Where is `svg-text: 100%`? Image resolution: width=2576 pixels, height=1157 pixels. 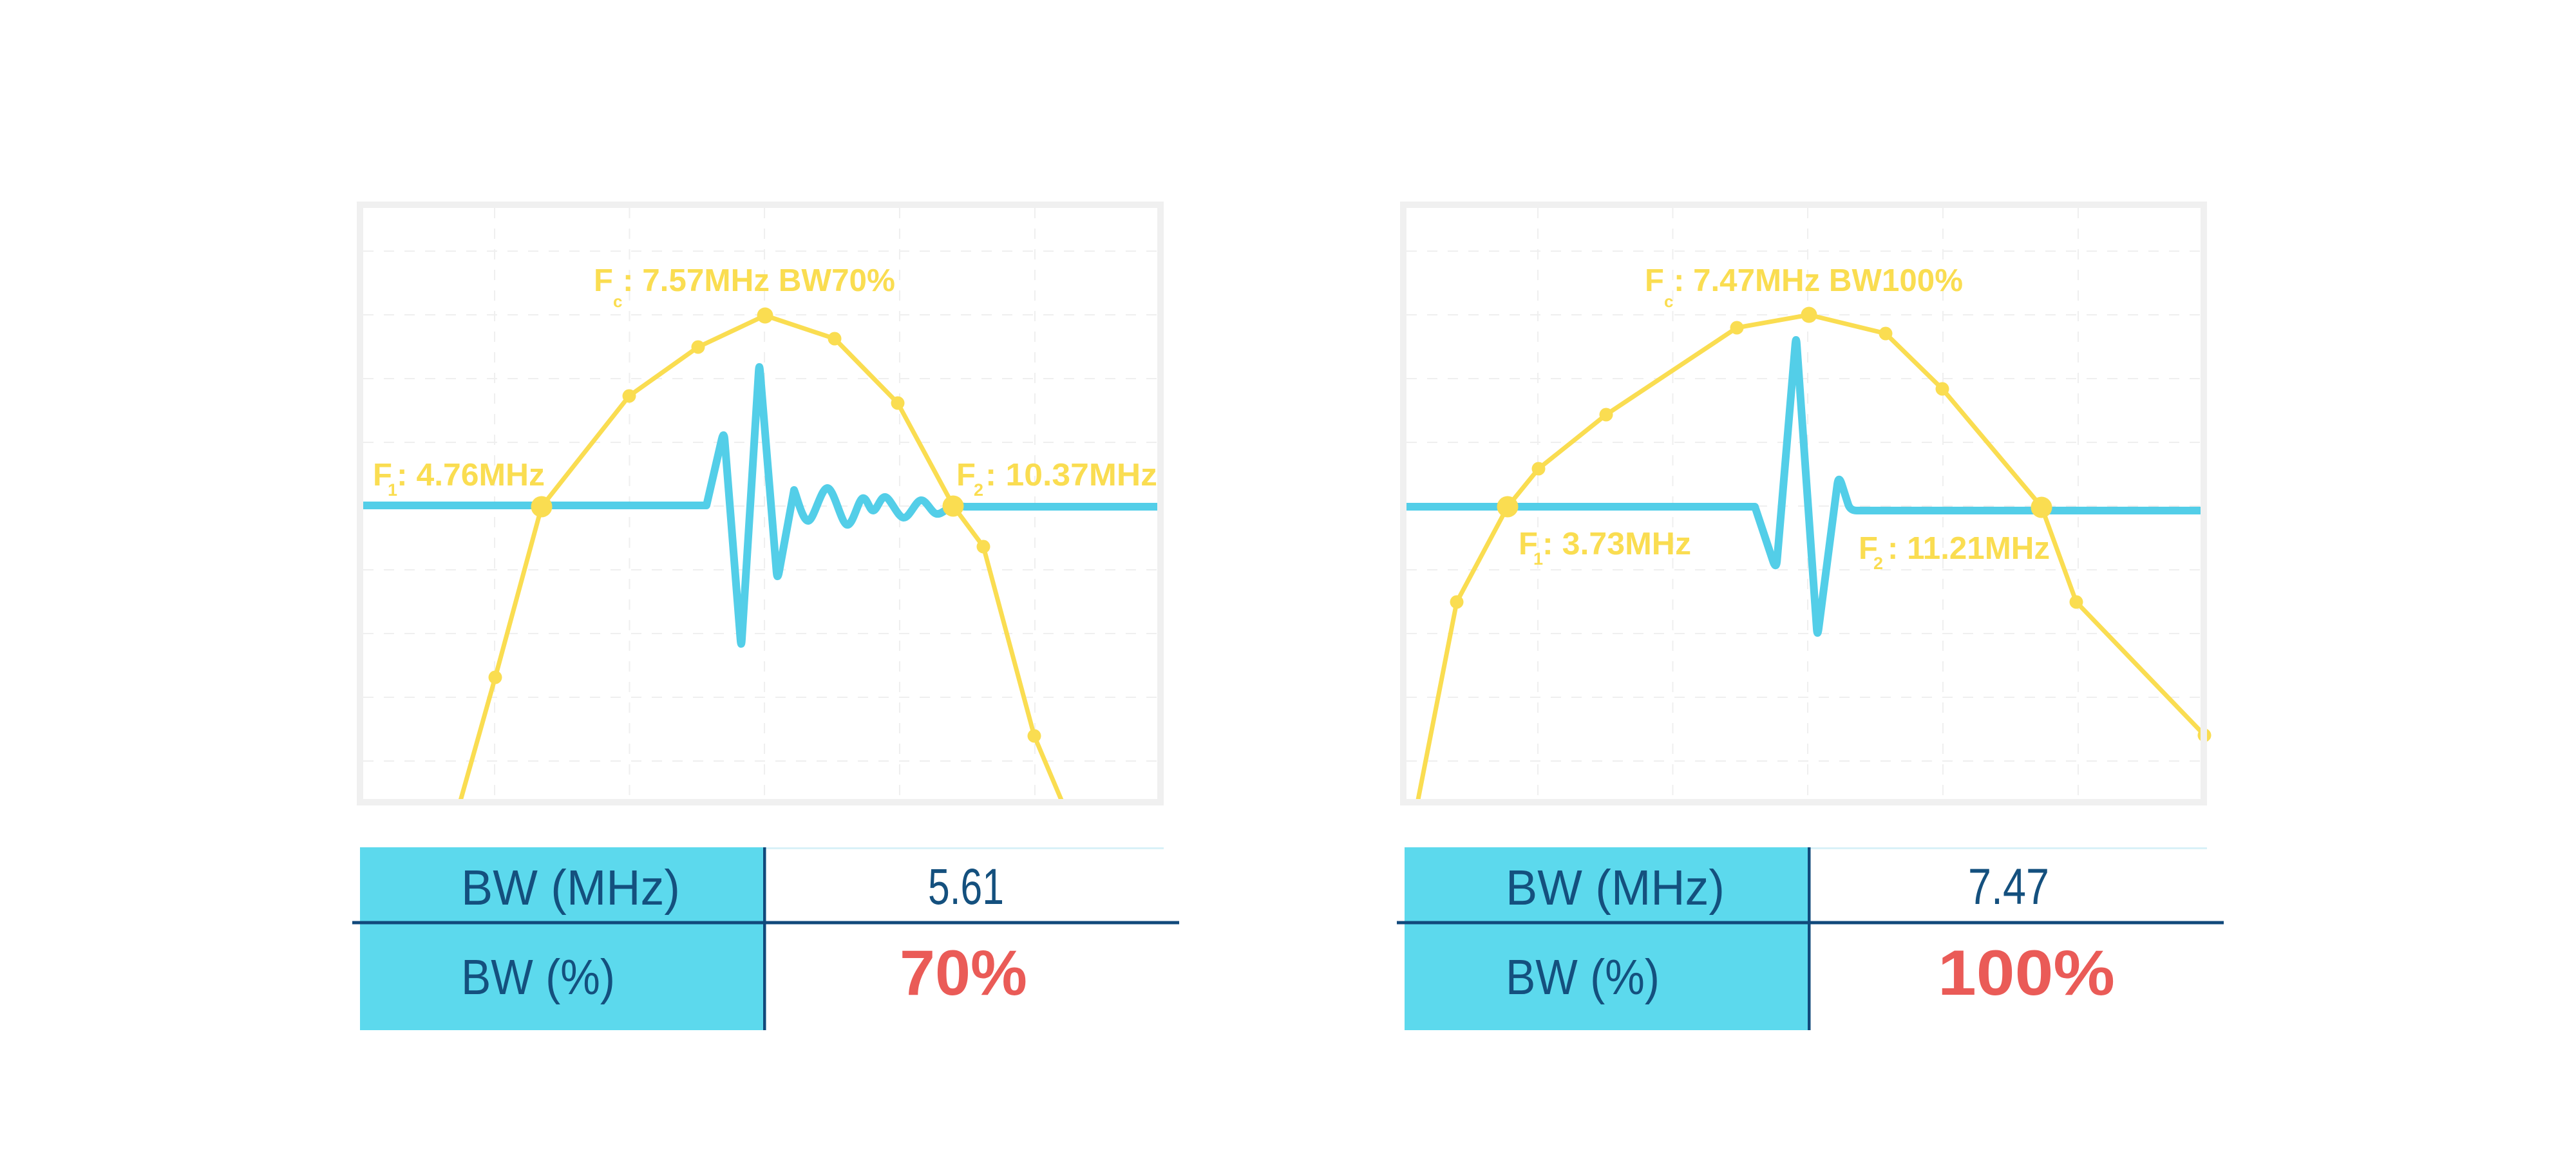
svg-text: 100% is located at coordinates (2026, 972).